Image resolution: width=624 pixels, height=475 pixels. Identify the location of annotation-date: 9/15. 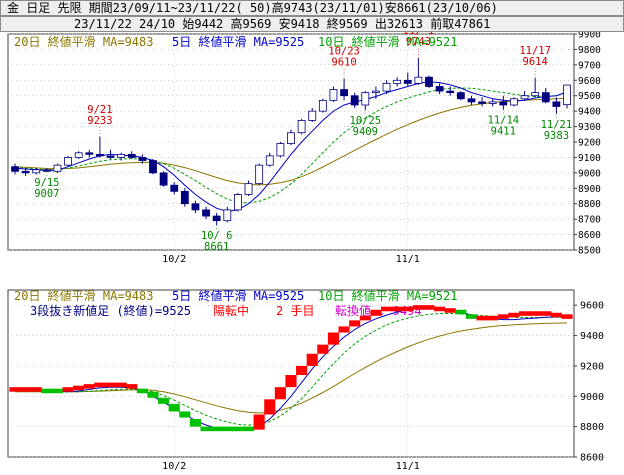
(46, 183).